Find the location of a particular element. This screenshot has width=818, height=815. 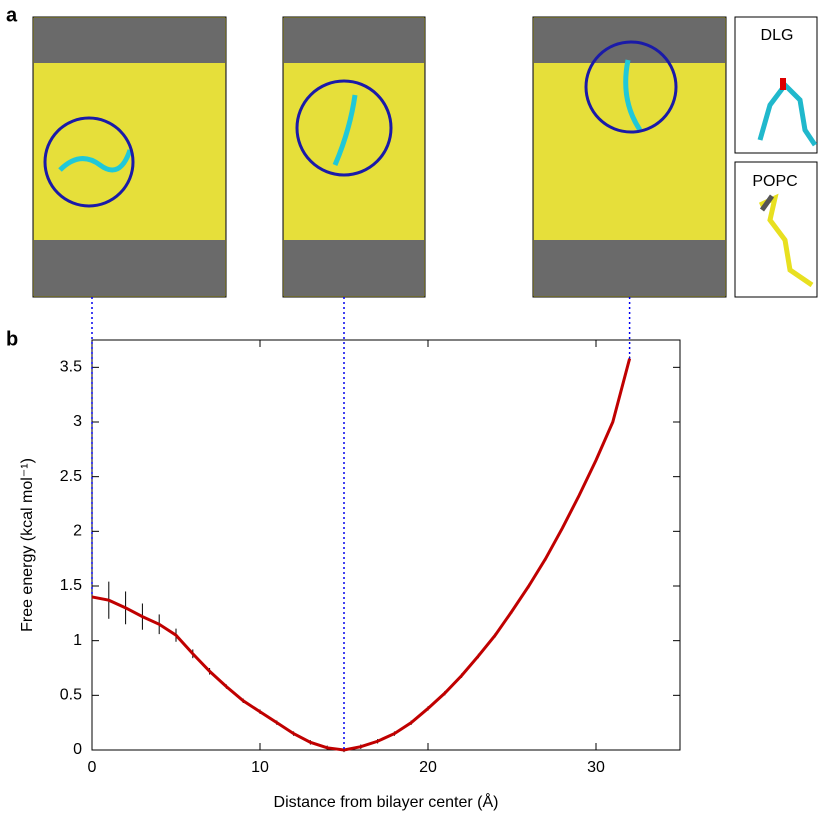

y-tick-label: 0.5 is located at coordinates (71, 695).